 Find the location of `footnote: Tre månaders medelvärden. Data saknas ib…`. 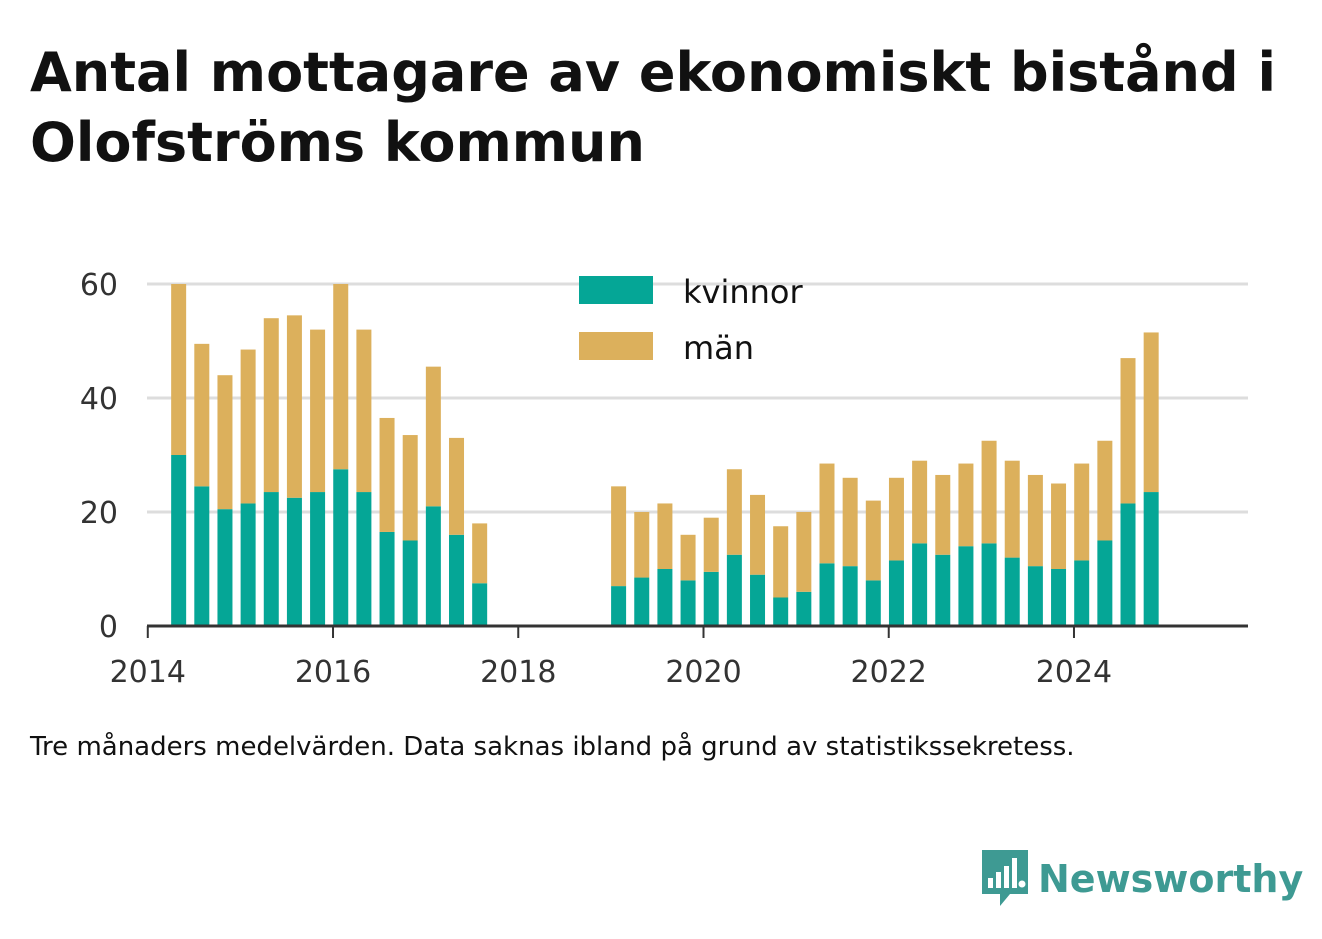

footnote: Tre månaders medelvärden. Data saknas ib… is located at coordinates (552, 747).